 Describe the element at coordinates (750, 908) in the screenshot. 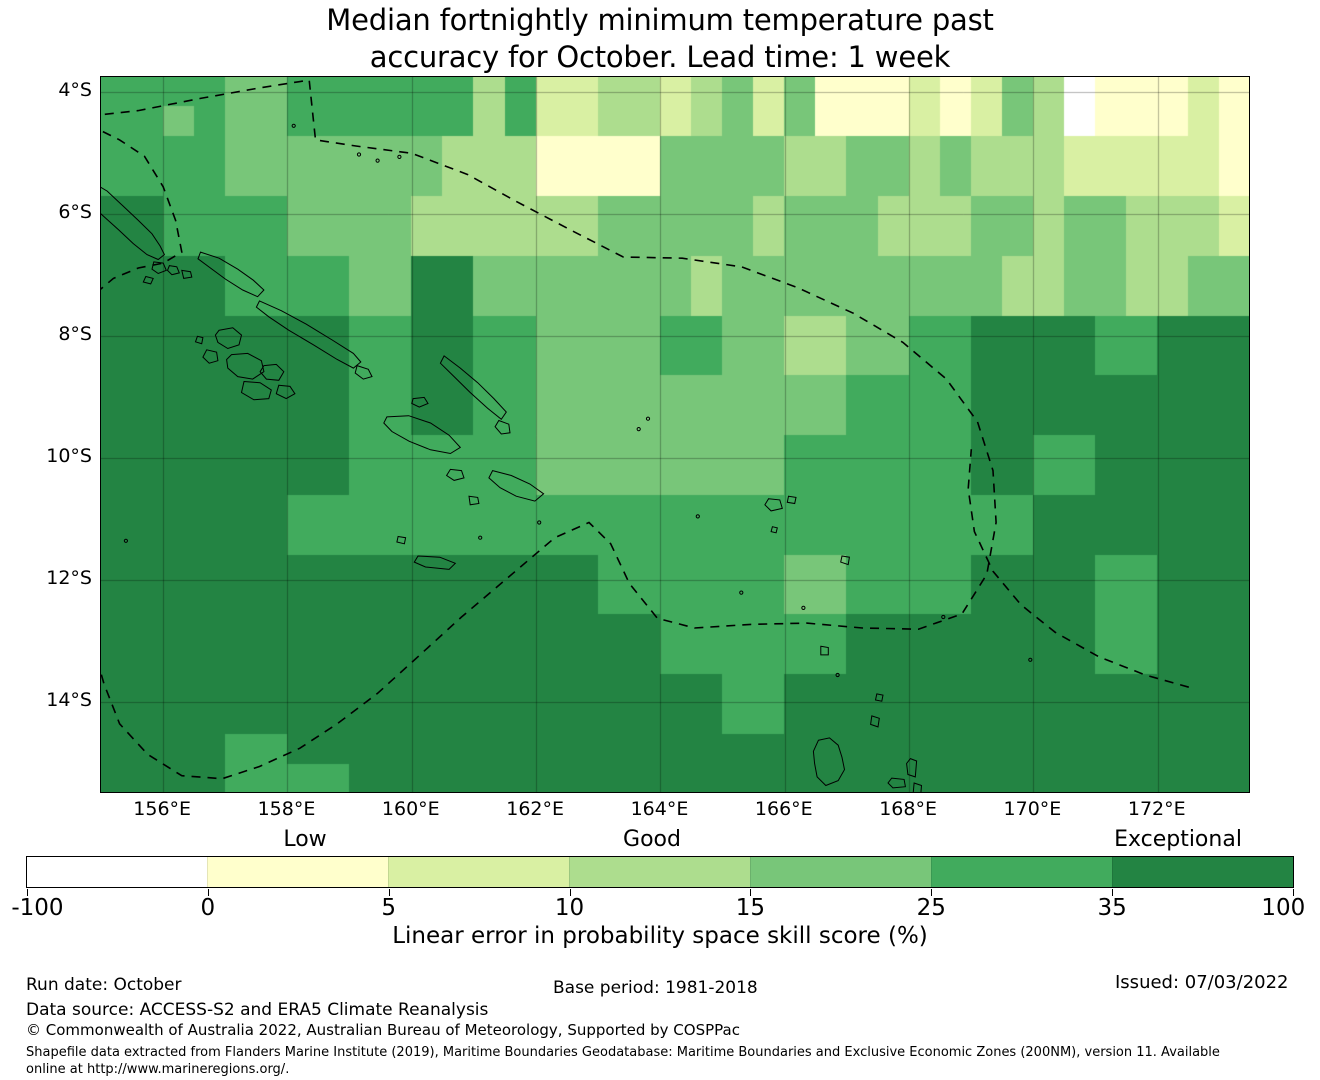

I see `colorbar-tick-label-4: 15` at that location.